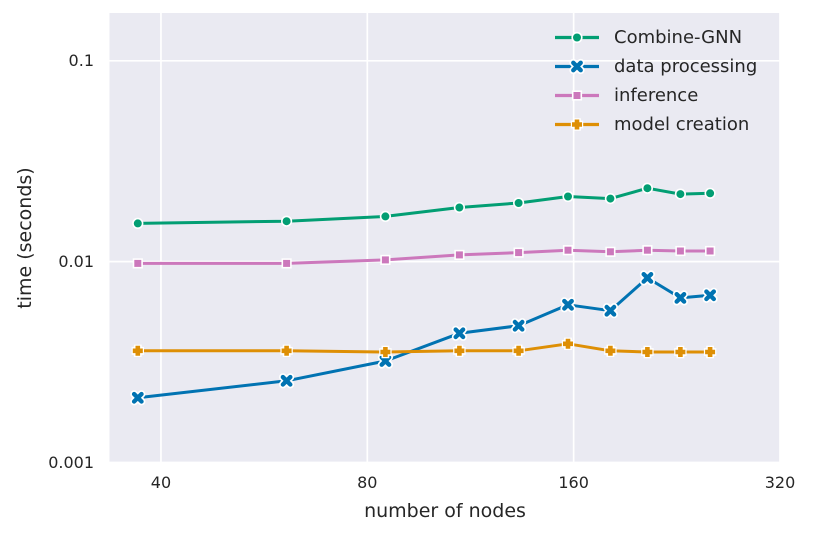 The width and height of the screenshot is (813, 536). What do you see at coordinates (686, 66) in the screenshot?
I see `legend-label: data processing` at bounding box center [686, 66].